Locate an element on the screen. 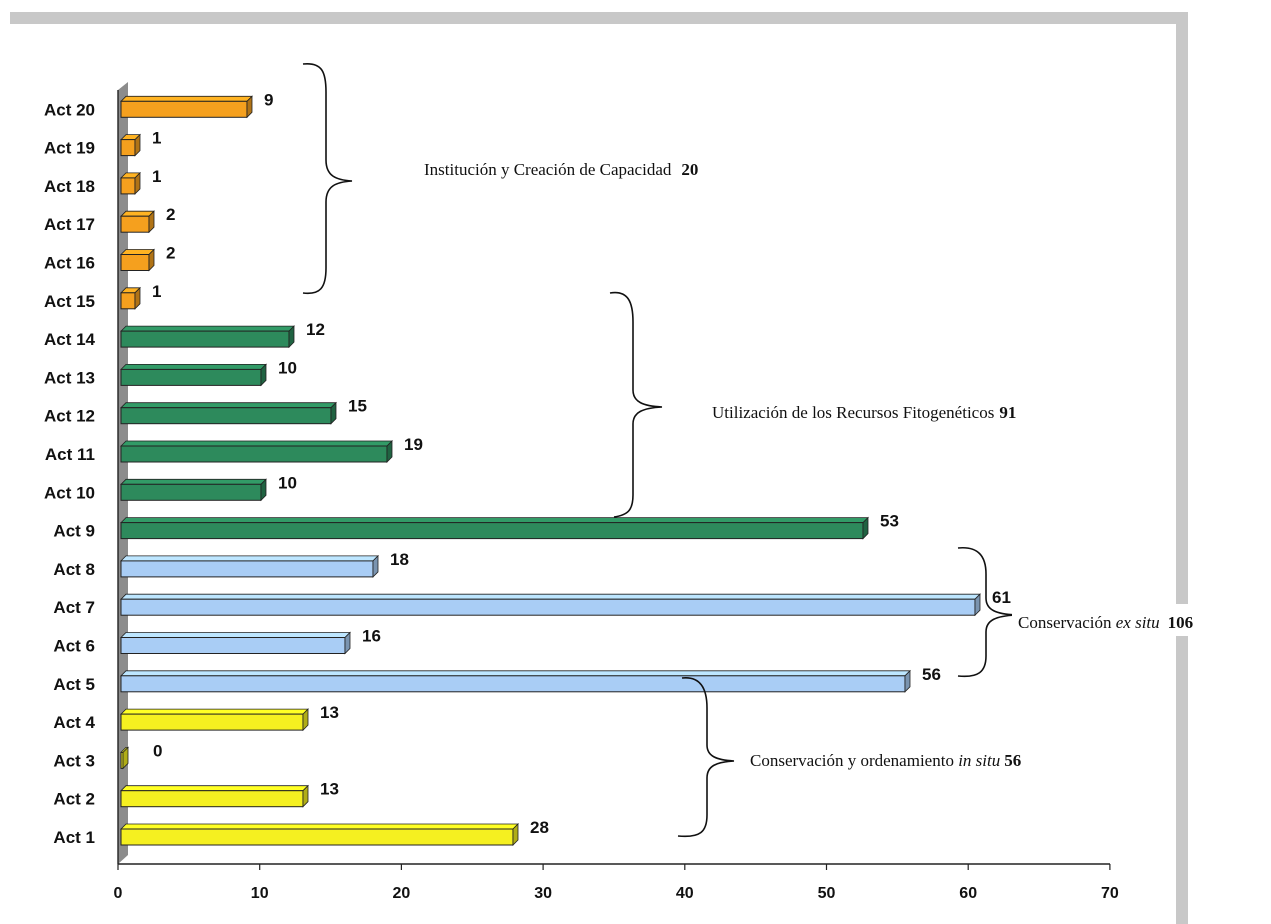  data-label: 10 is located at coordinates (287, 482).